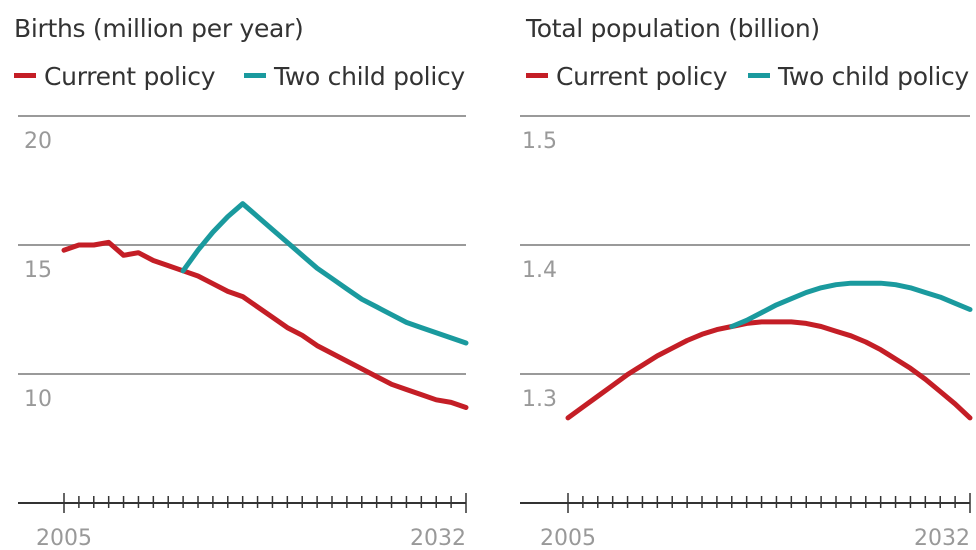 This screenshot has width=976, height=550. I want to click on y-tick-label-10: 10, so click(38, 399).